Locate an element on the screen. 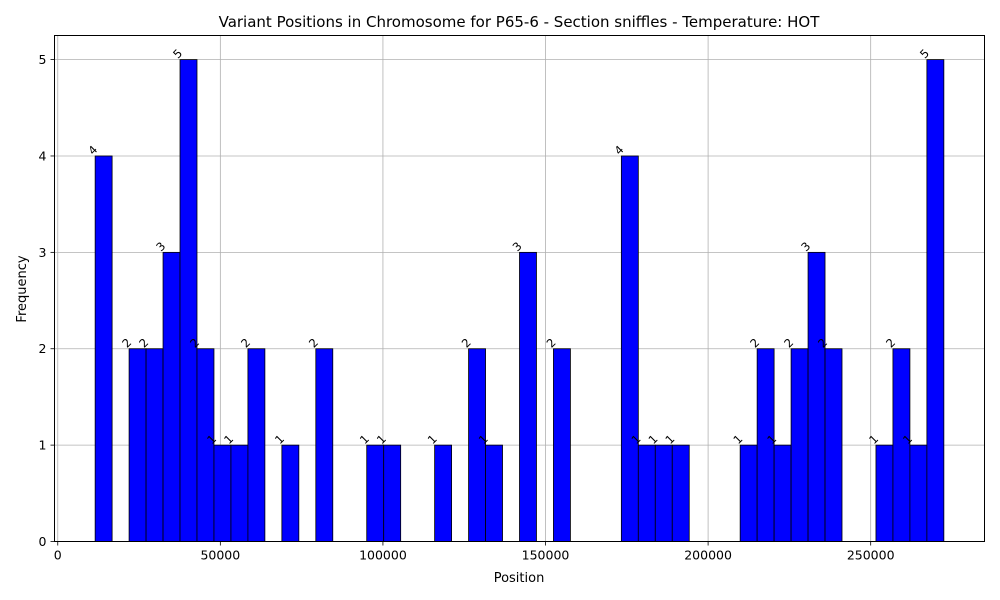  x-tick-label: 200000 is located at coordinates (708, 555).